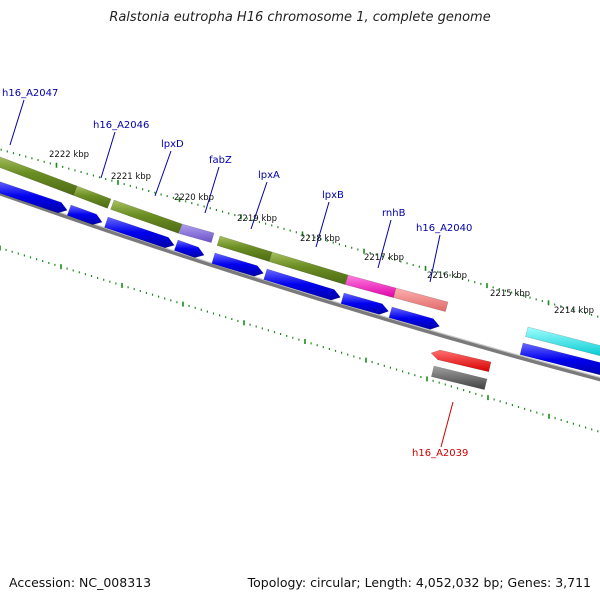  What do you see at coordinates (84, 214) in the screenshot?
I see `cds-h16-a2046` at bounding box center [84, 214].